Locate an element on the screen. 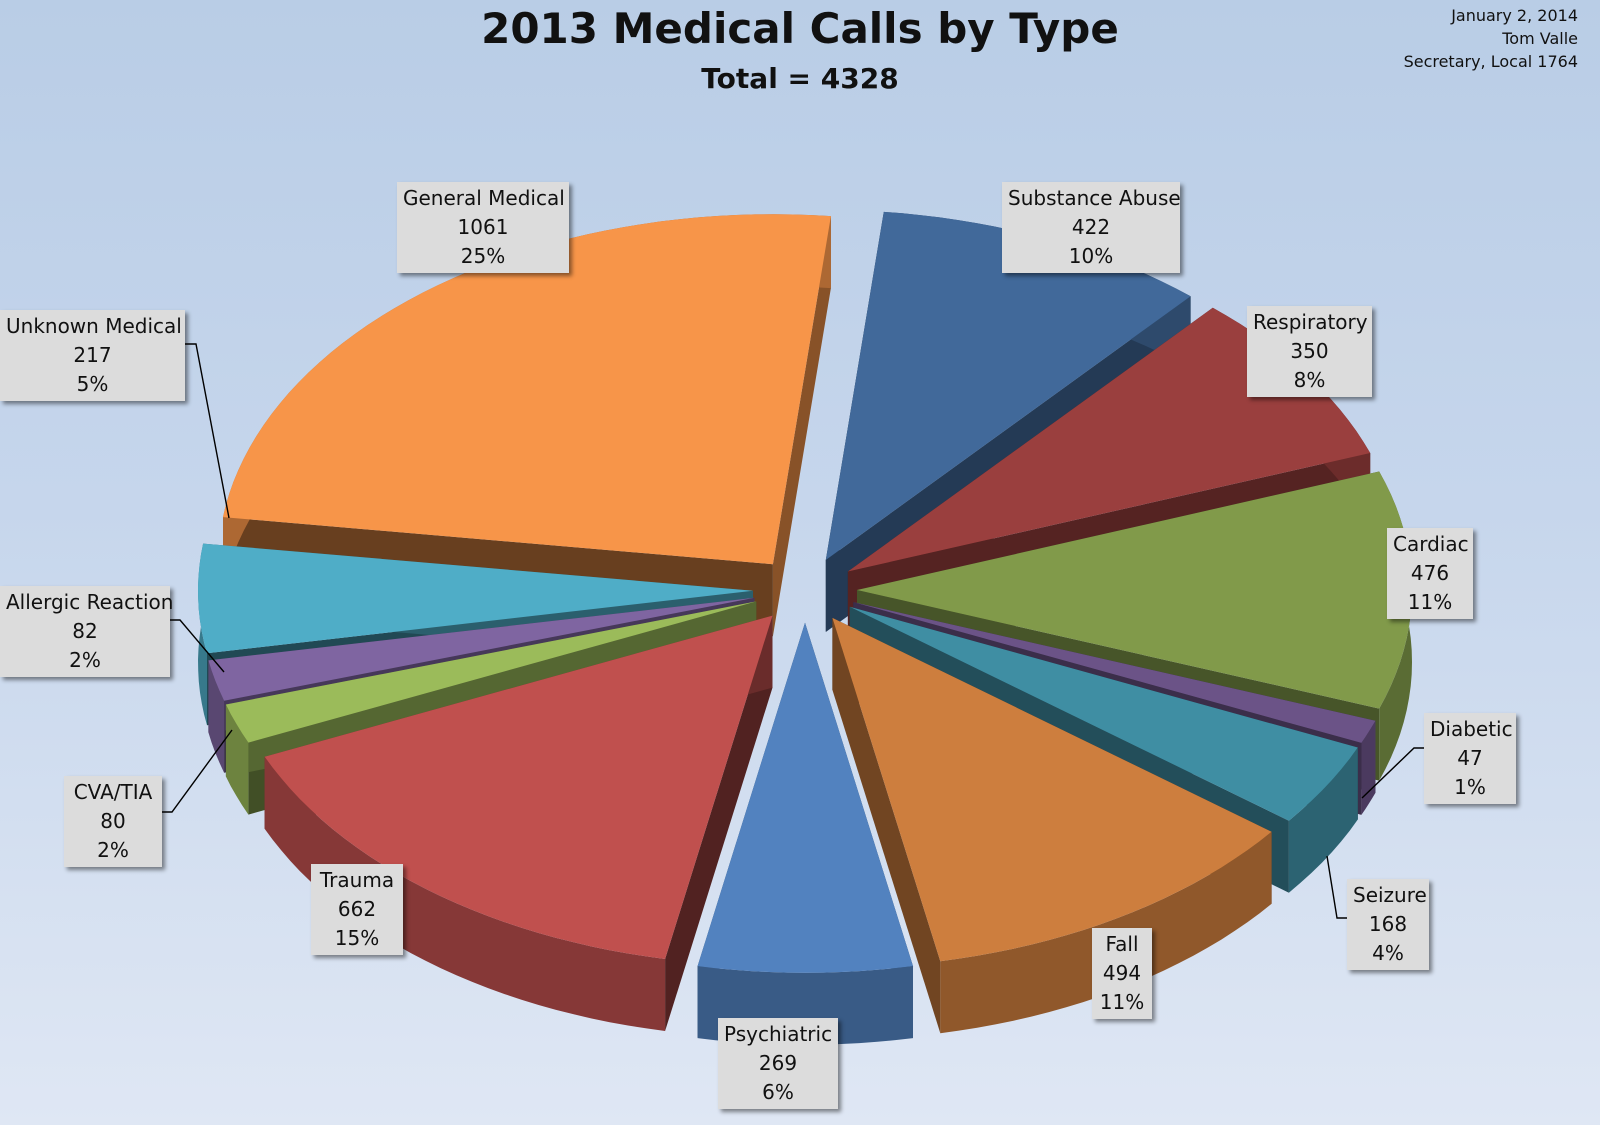 This screenshot has width=1600, height=1125. data-label-respiratory: Respiratory 350 8% is located at coordinates (1309, 351).